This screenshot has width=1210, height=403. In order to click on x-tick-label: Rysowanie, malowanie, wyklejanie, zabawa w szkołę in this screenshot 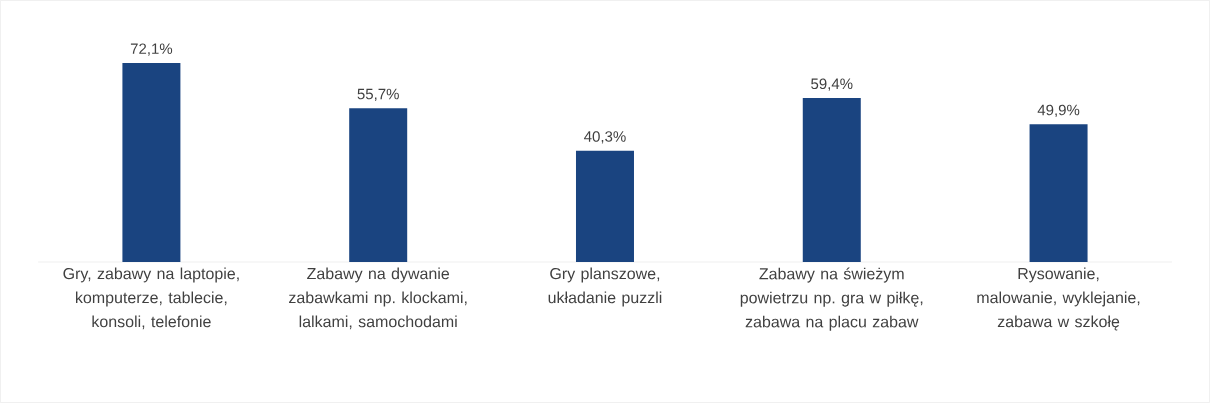, I will do `click(1058, 299)`.